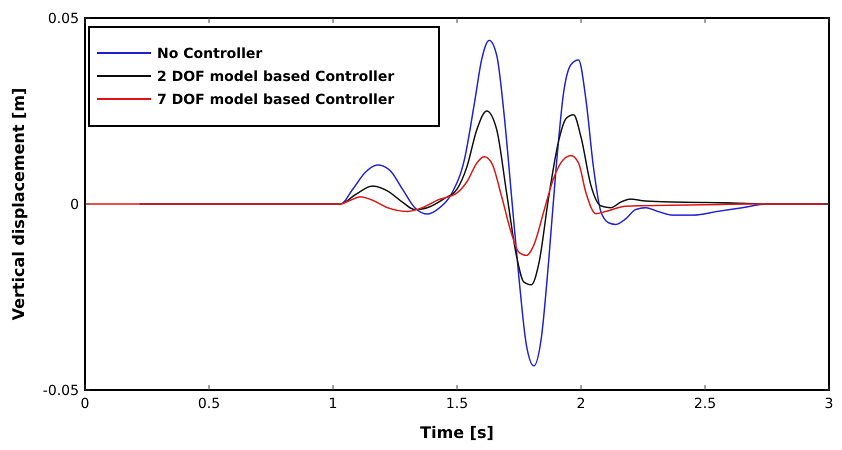  What do you see at coordinates (74, 204) in the screenshot?
I see `y-tick-label: 0` at bounding box center [74, 204].